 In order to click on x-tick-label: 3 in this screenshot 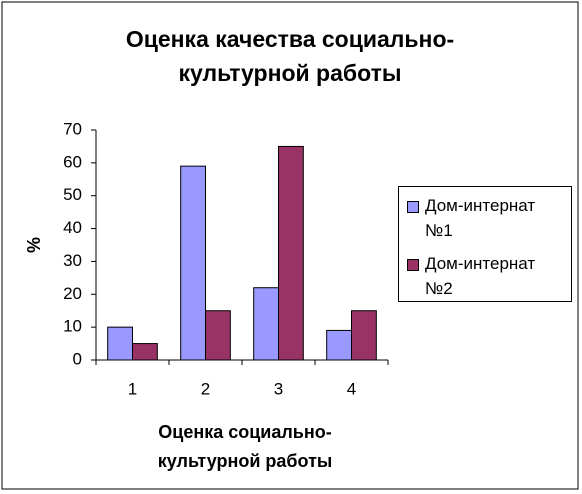, I will do `click(278, 388)`.